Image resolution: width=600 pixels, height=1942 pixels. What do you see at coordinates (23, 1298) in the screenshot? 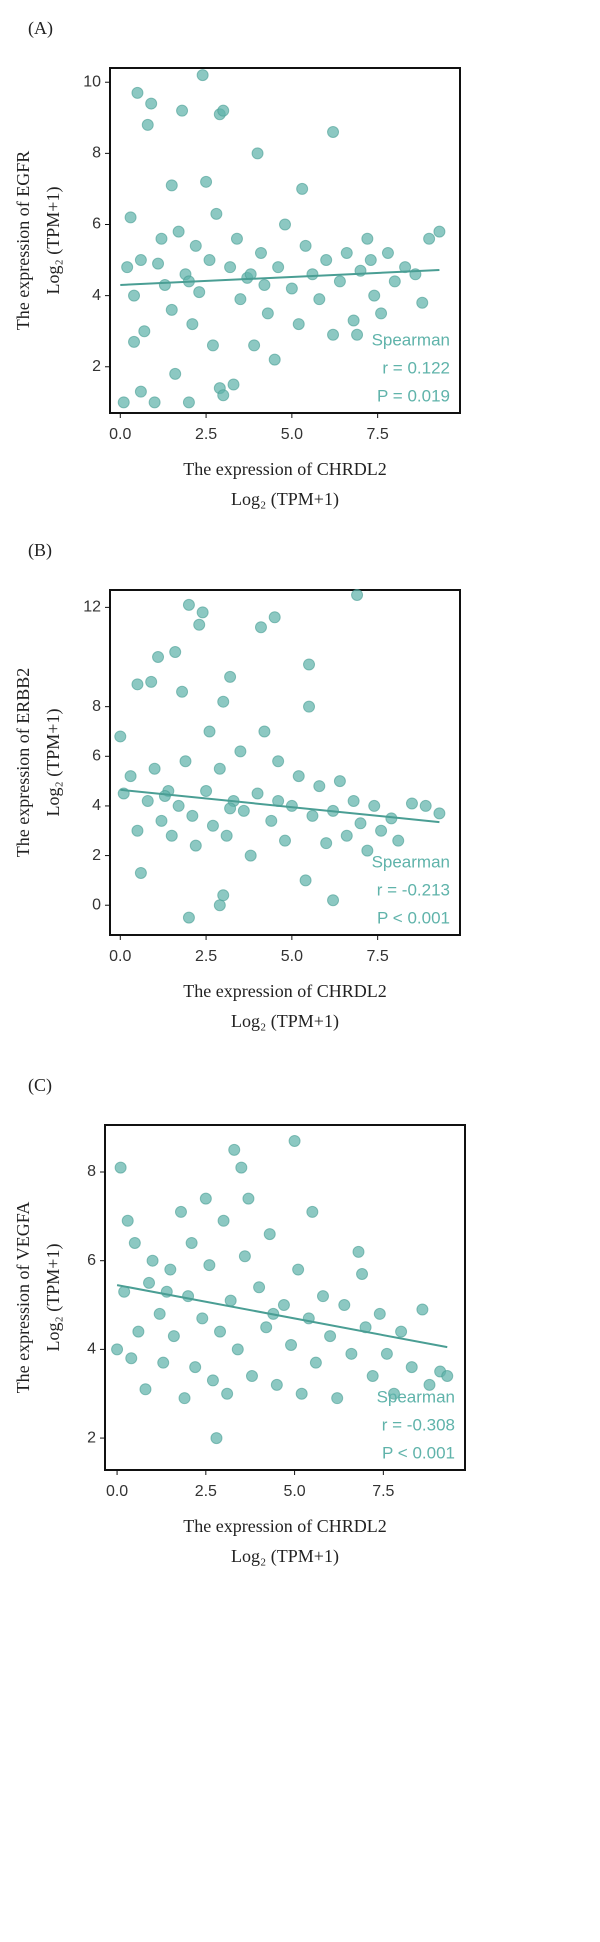
I see `y-axis-title: The expression of VEGFA` at bounding box center [23, 1298].